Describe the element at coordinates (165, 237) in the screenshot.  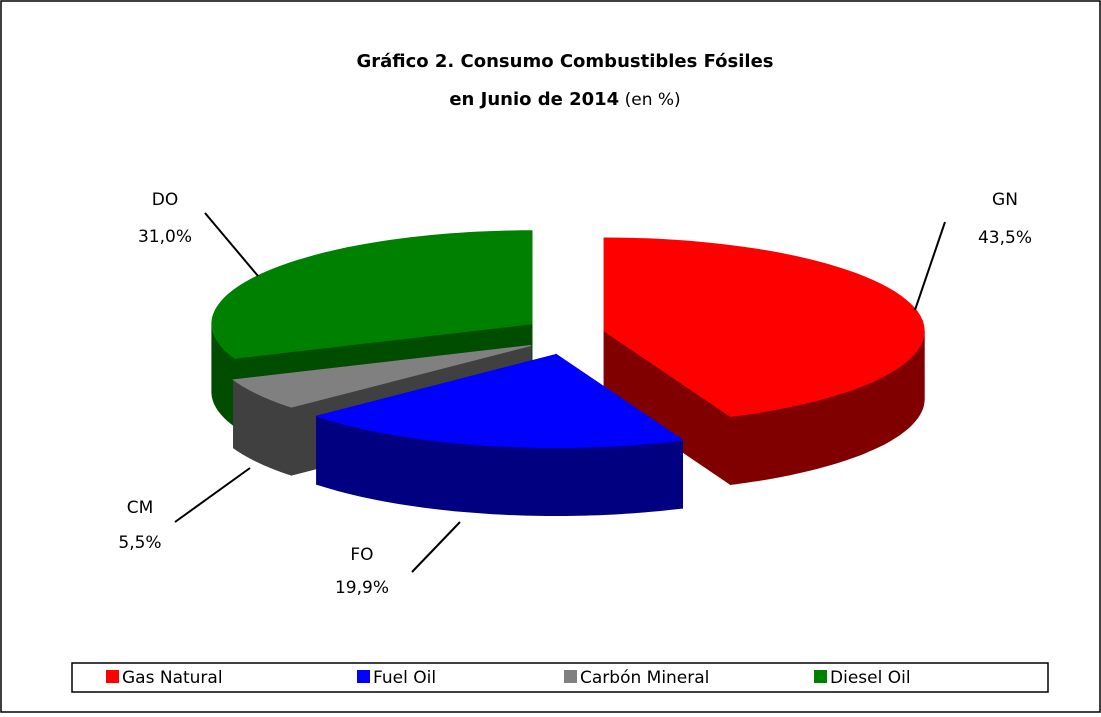
I see `data-label: 31,0%` at that location.